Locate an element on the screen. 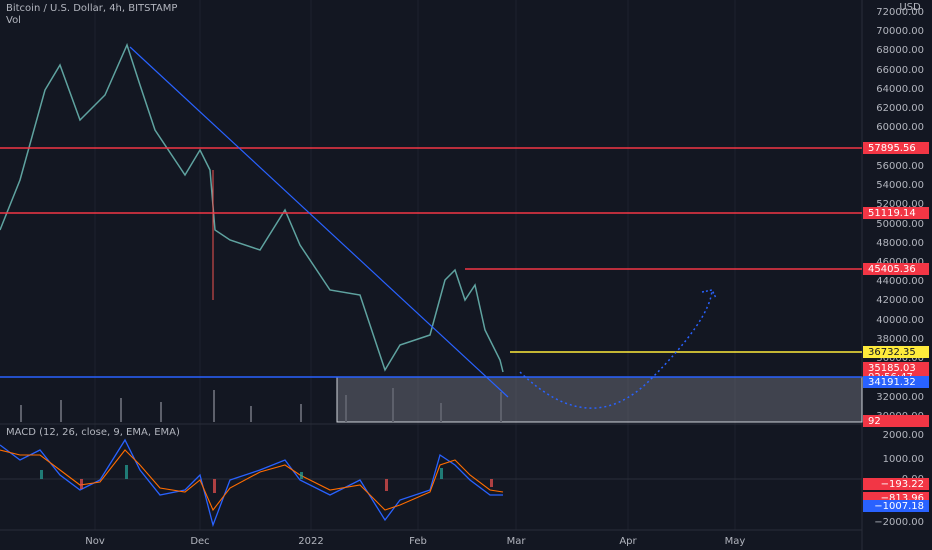 This screenshot has width=932, height=550. price-tick-label: 36000.00 is located at coordinates (900, 358).